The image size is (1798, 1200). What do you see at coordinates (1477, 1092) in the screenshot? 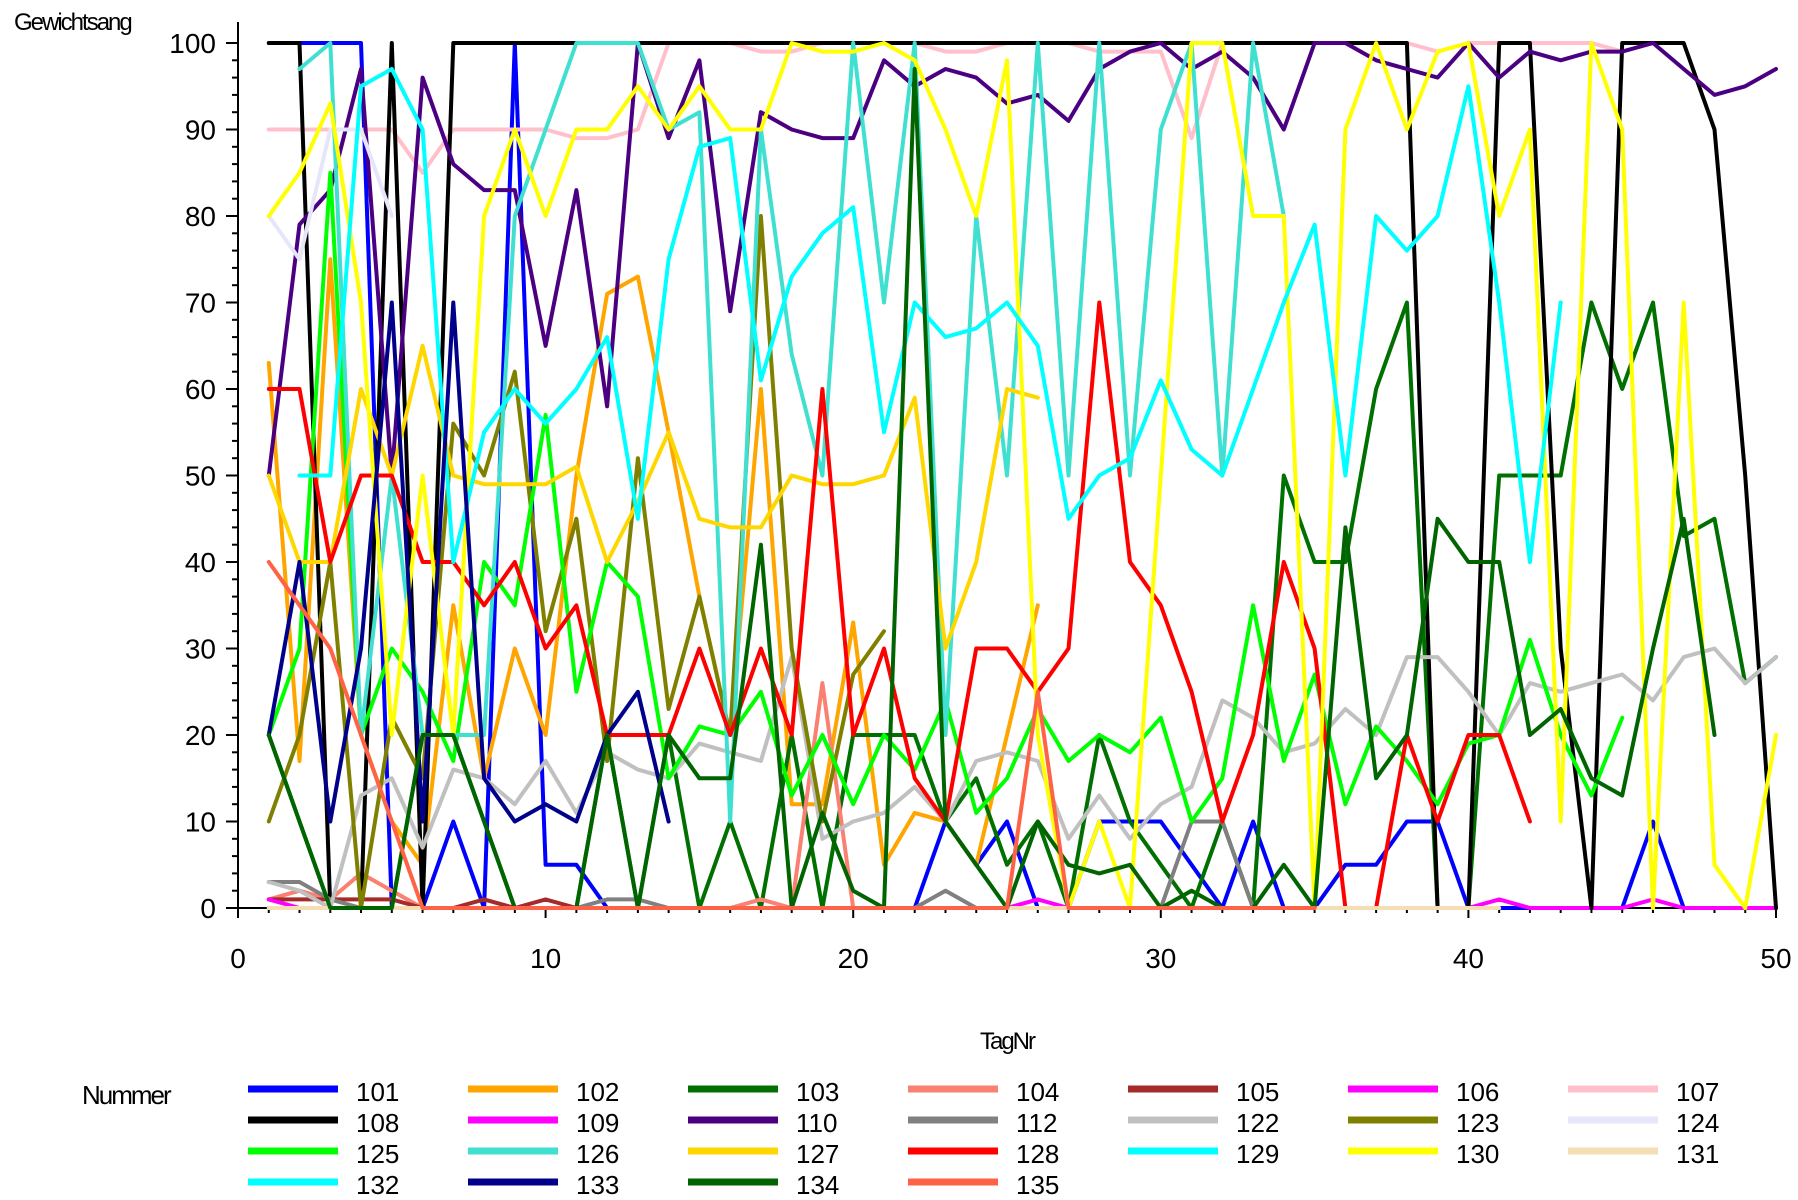
I see `legend-label-106: 106` at bounding box center [1477, 1092].